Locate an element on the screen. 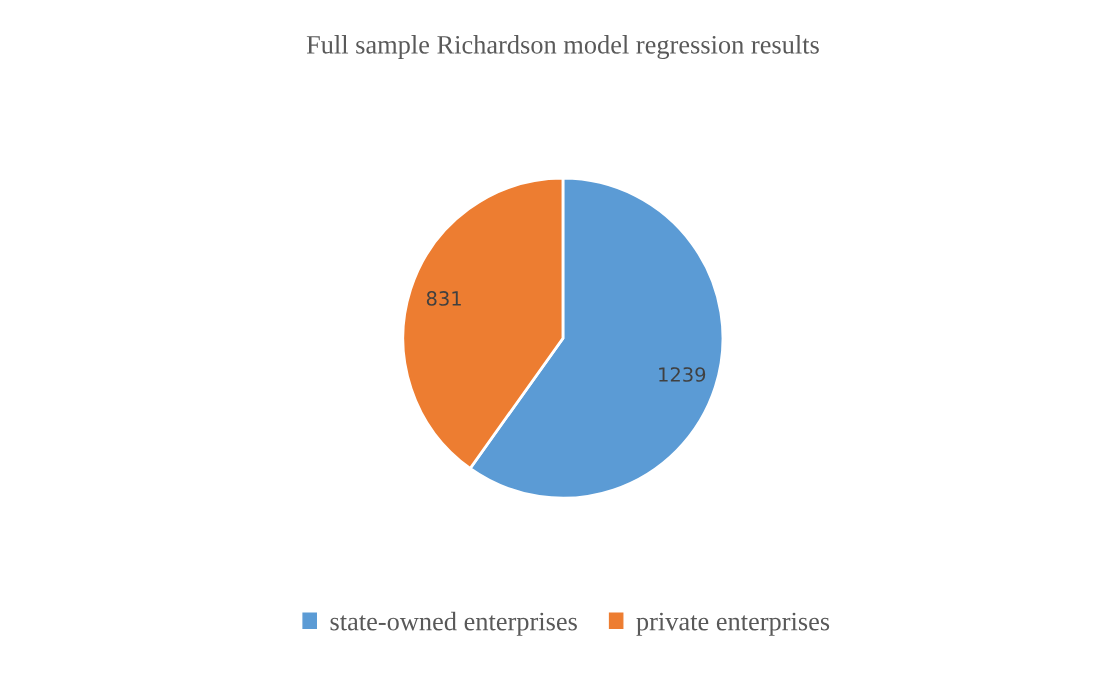 The width and height of the screenshot is (1111, 673). legend-label: state-owned enterprises is located at coordinates (453, 623).